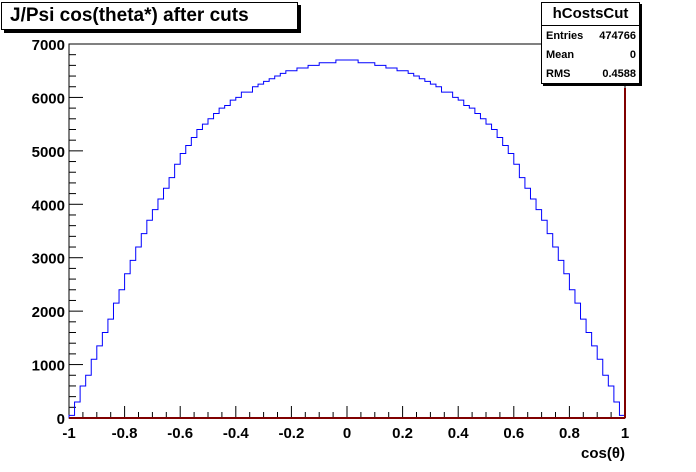 This screenshot has height=472, width=696. What do you see at coordinates (632, 55) in the screenshot?
I see `stats-value: 0` at bounding box center [632, 55].